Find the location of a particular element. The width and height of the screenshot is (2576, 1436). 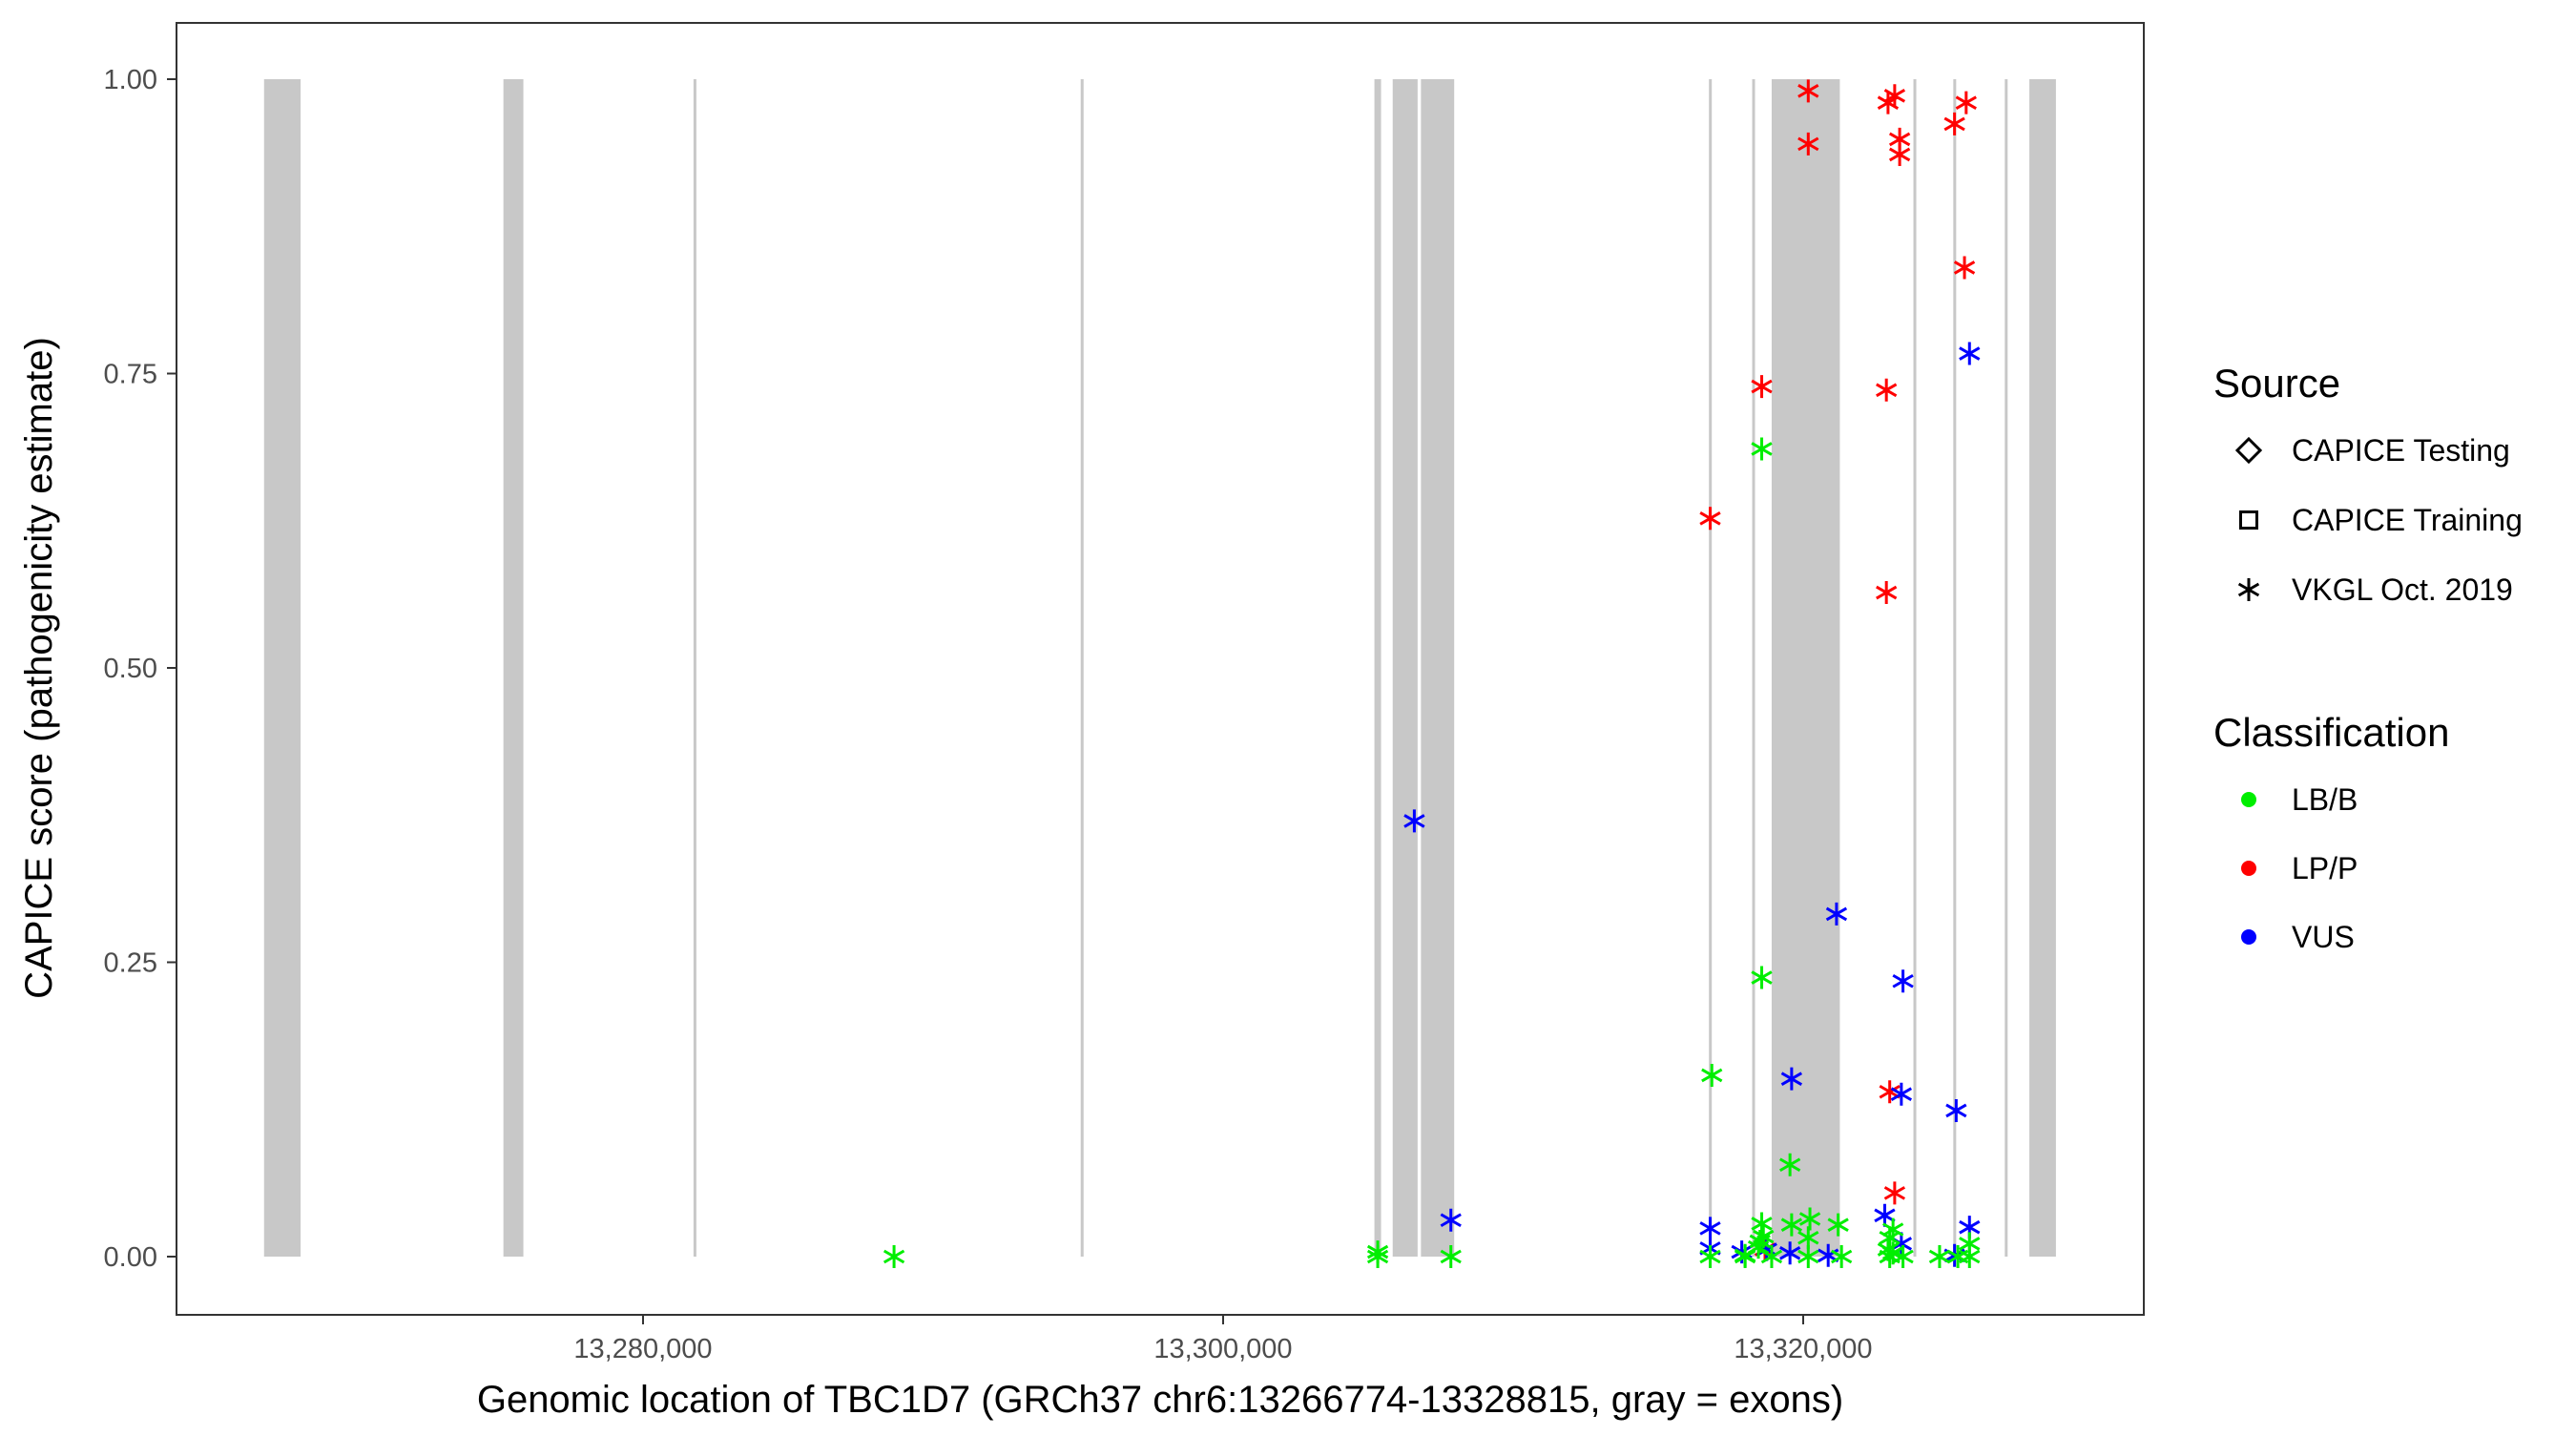

x-axis: 13,280,000 13,300,000 13,320,000 is located at coordinates (1223, 1339).